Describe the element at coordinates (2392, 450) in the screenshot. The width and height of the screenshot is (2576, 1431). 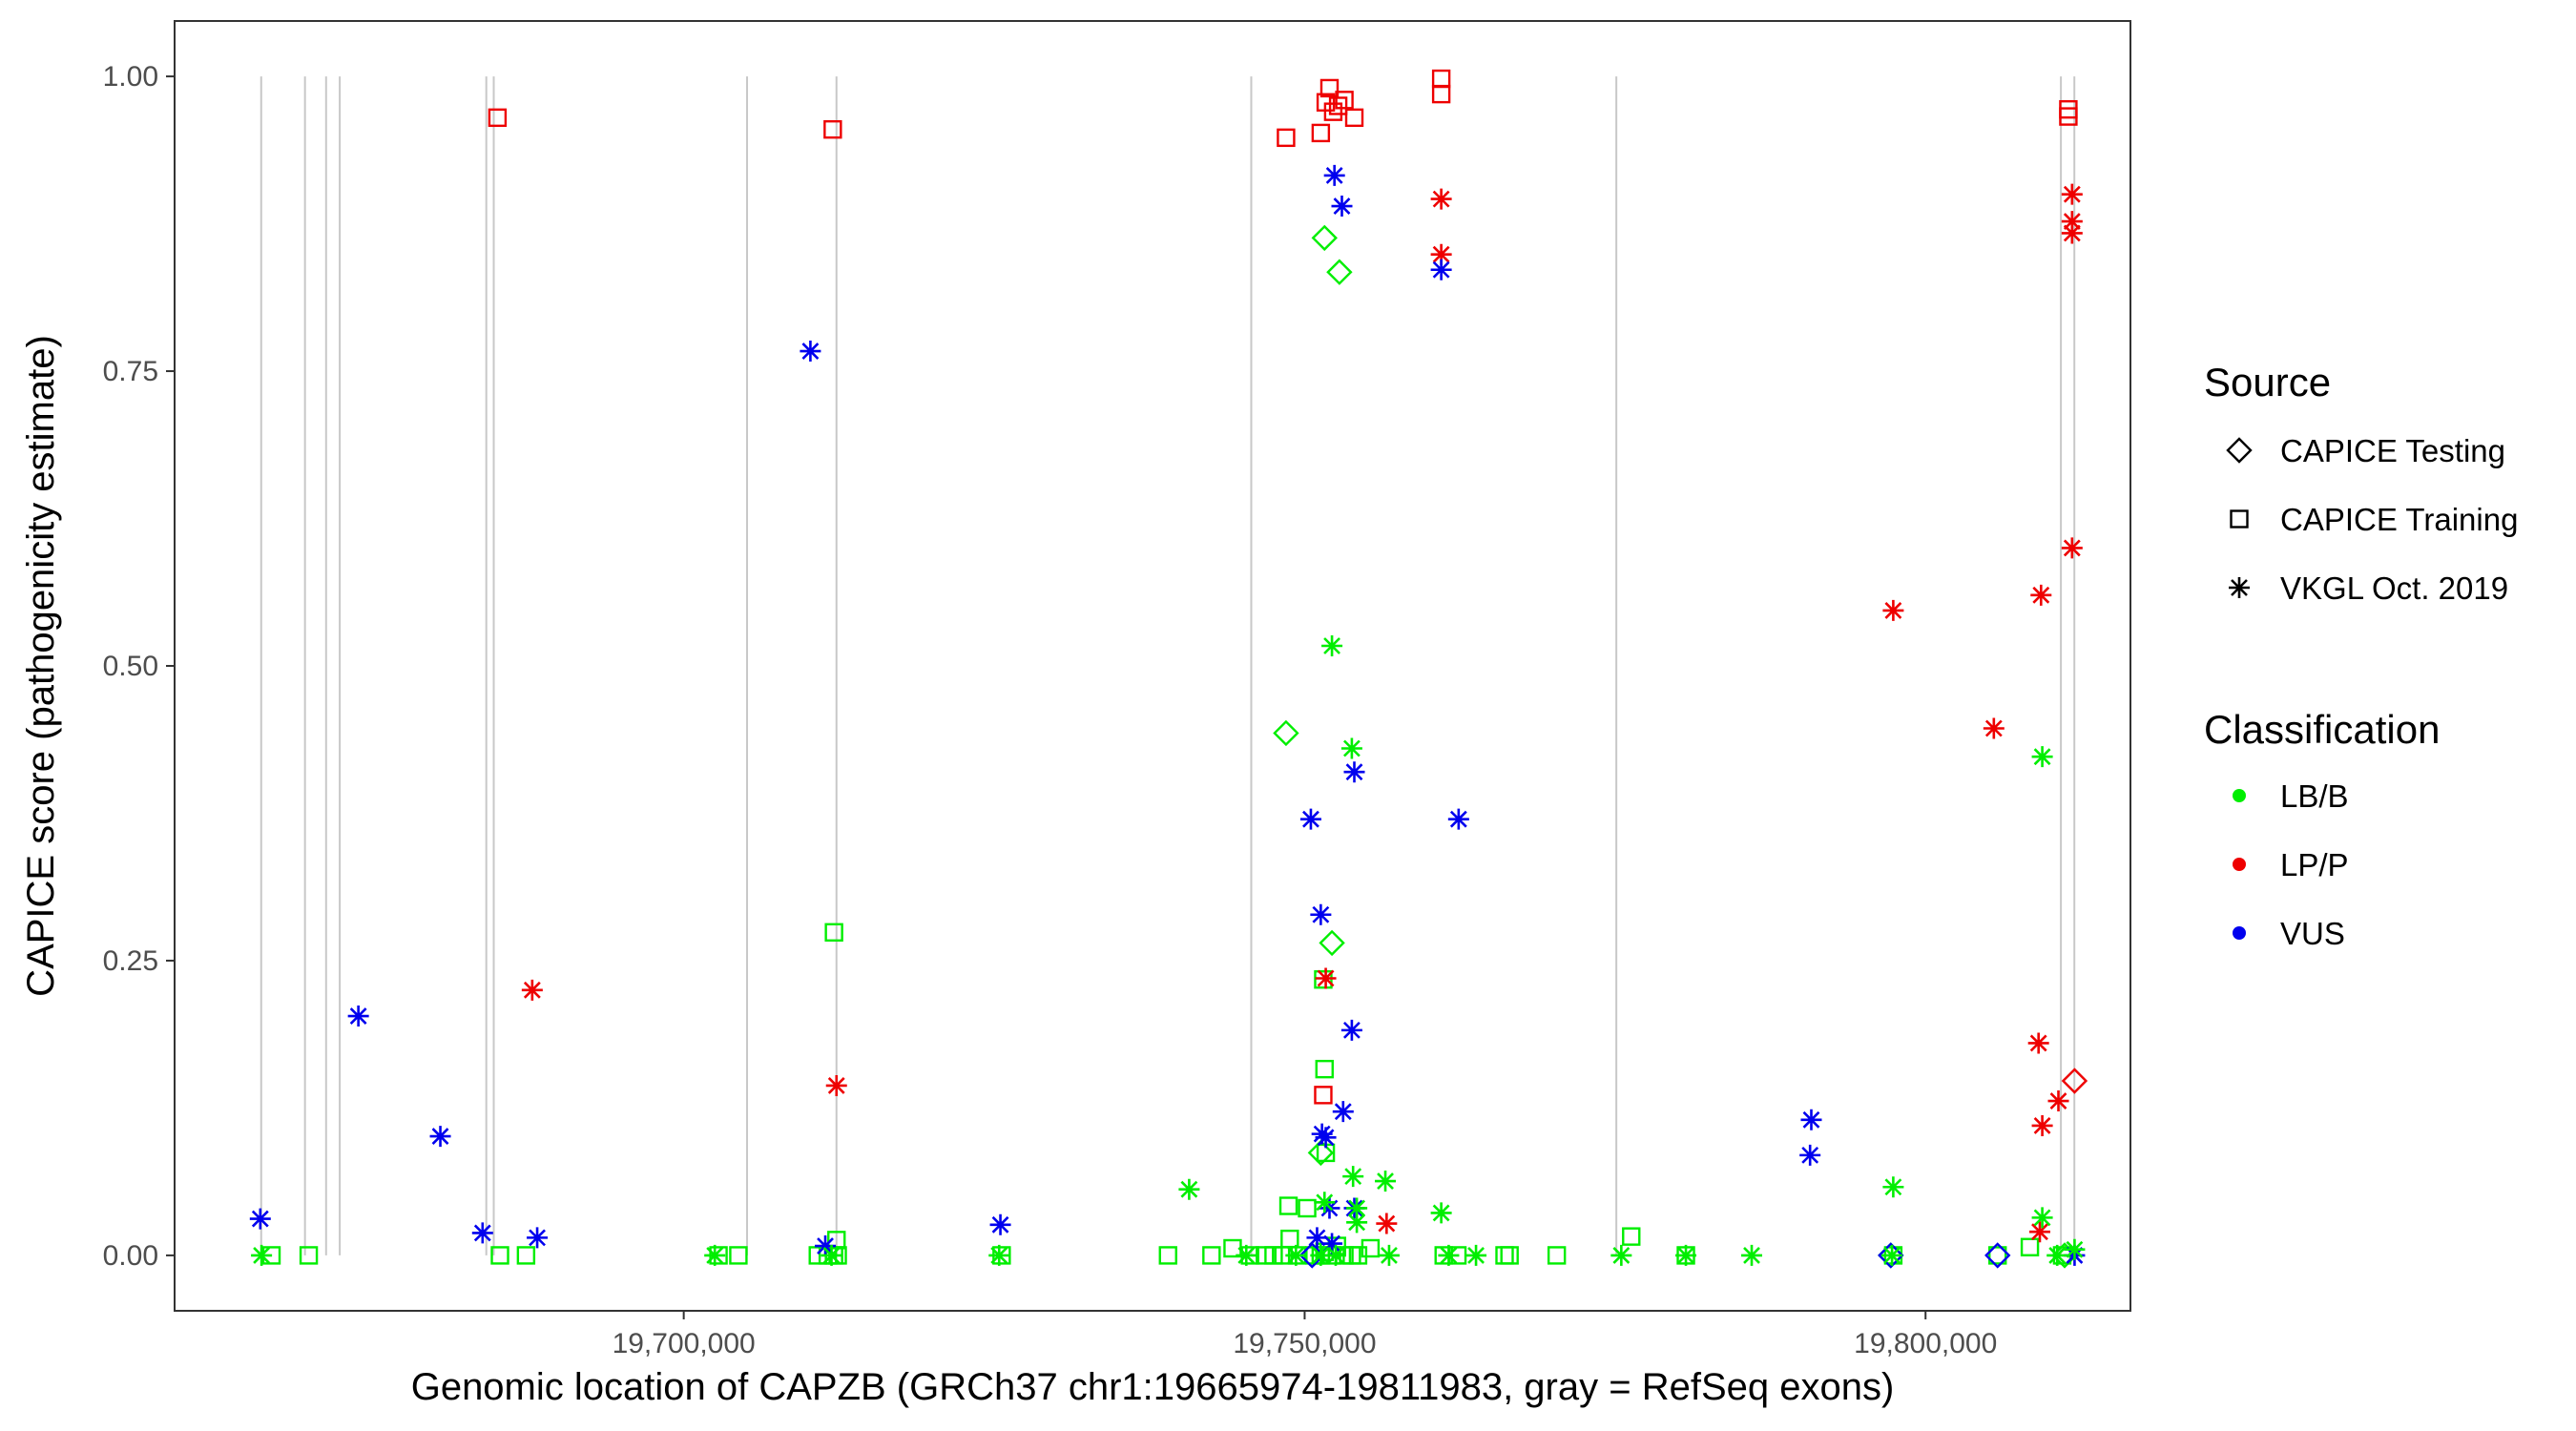
I see `legend-item-capice-testing: CAPICE Testing` at that location.